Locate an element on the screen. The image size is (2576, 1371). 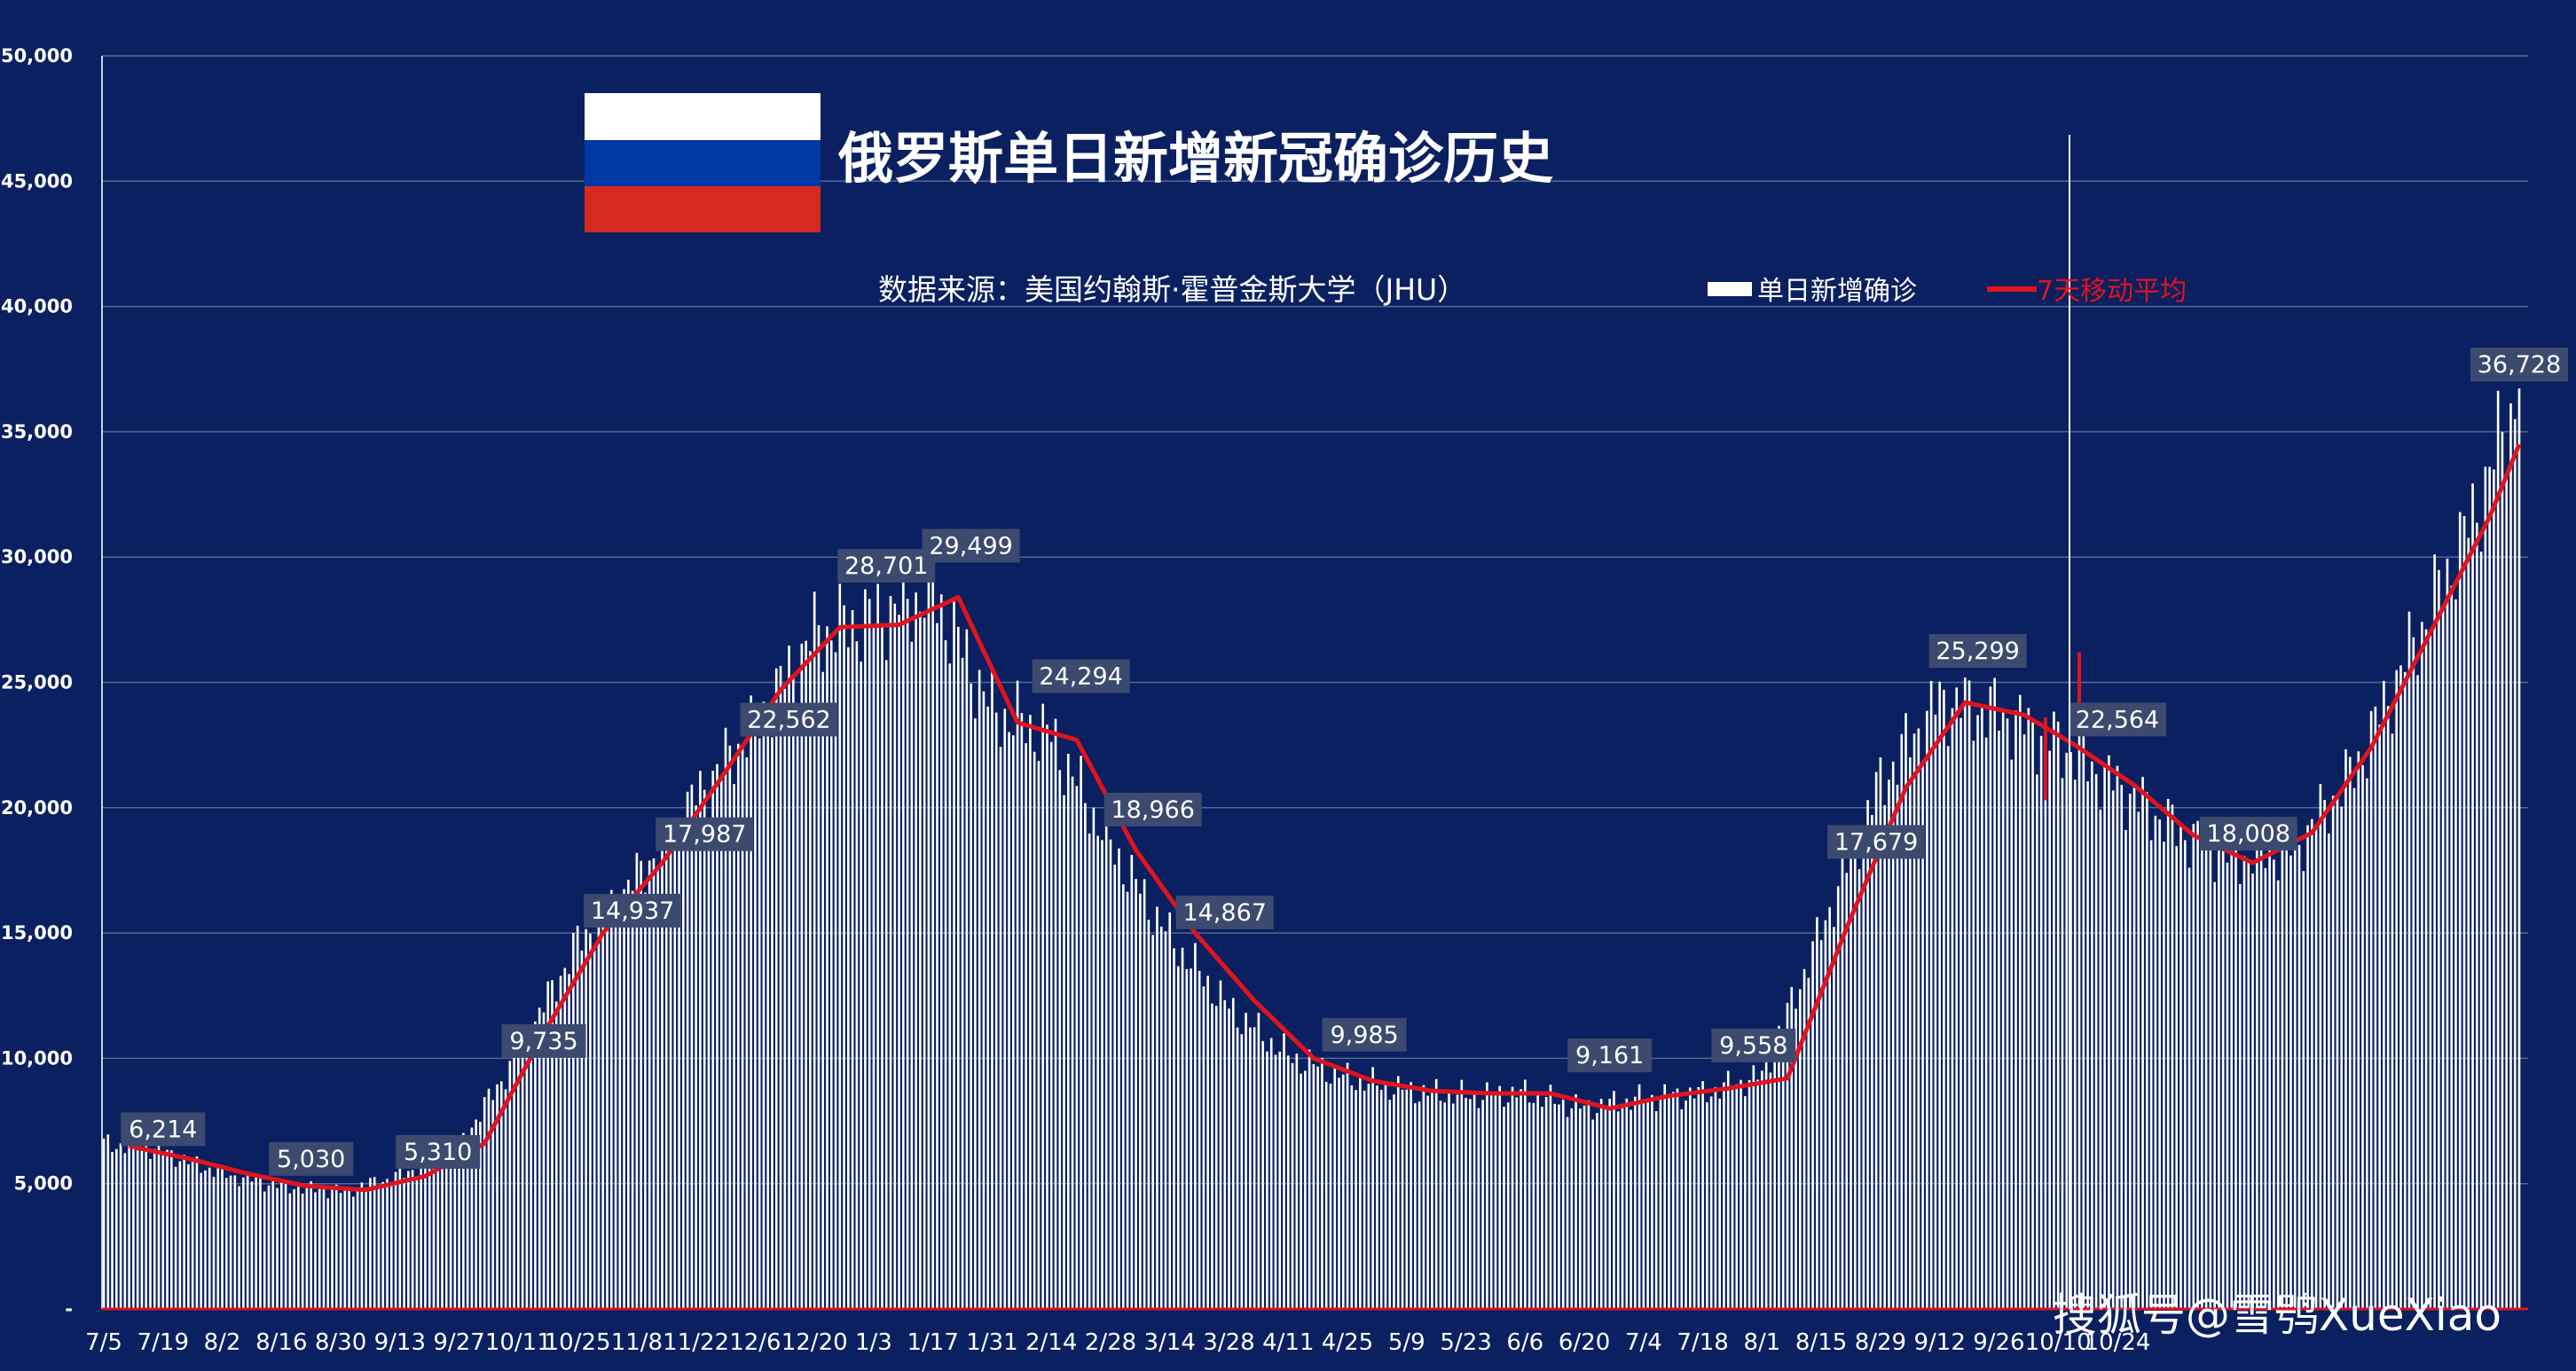
data-label: 9,735 is located at coordinates (543, 1041).